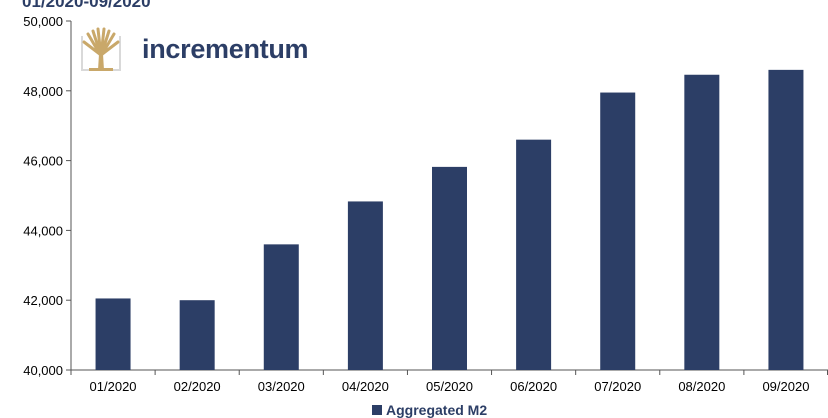 The width and height of the screenshot is (828, 418). Describe the element at coordinates (43, 21) in the screenshot. I see `y-tick-label: 50,000` at that location.